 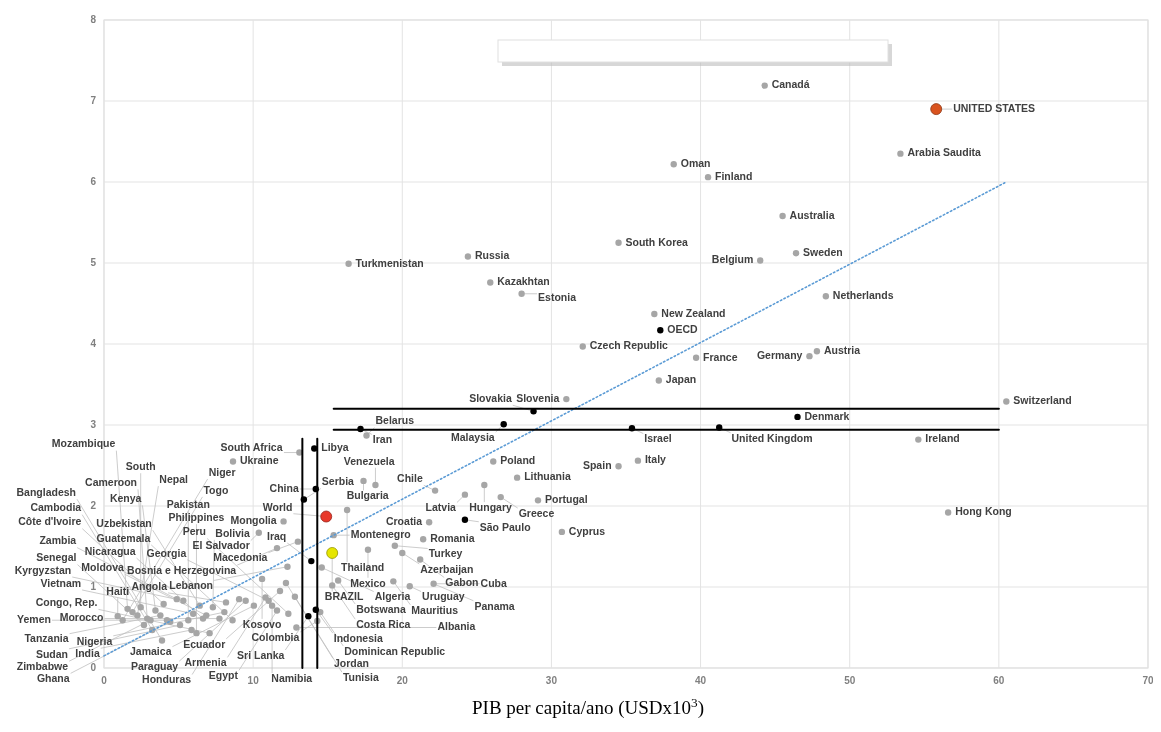 I want to click on annotation: South Korea, so click(x=657, y=241).